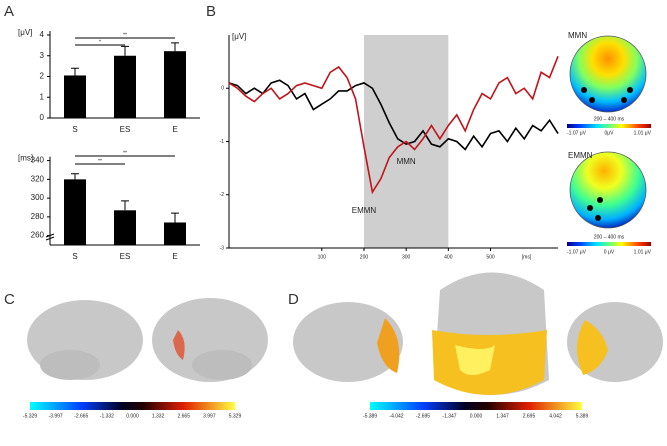  Describe the element at coordinates (158, 416) in the screenshot. I see `scale-label: 1.332` at that location.